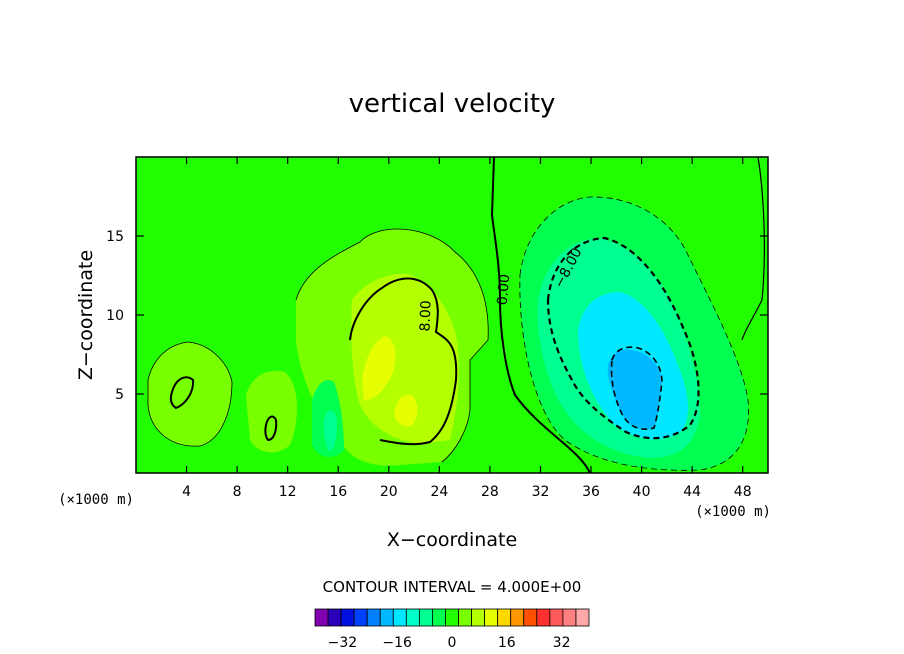  Describe the element at coordinates (452, 587) in the screenshot. I see `contour-interval-label: CONTOUR INTERVAL = 4.000E+00` at that location.